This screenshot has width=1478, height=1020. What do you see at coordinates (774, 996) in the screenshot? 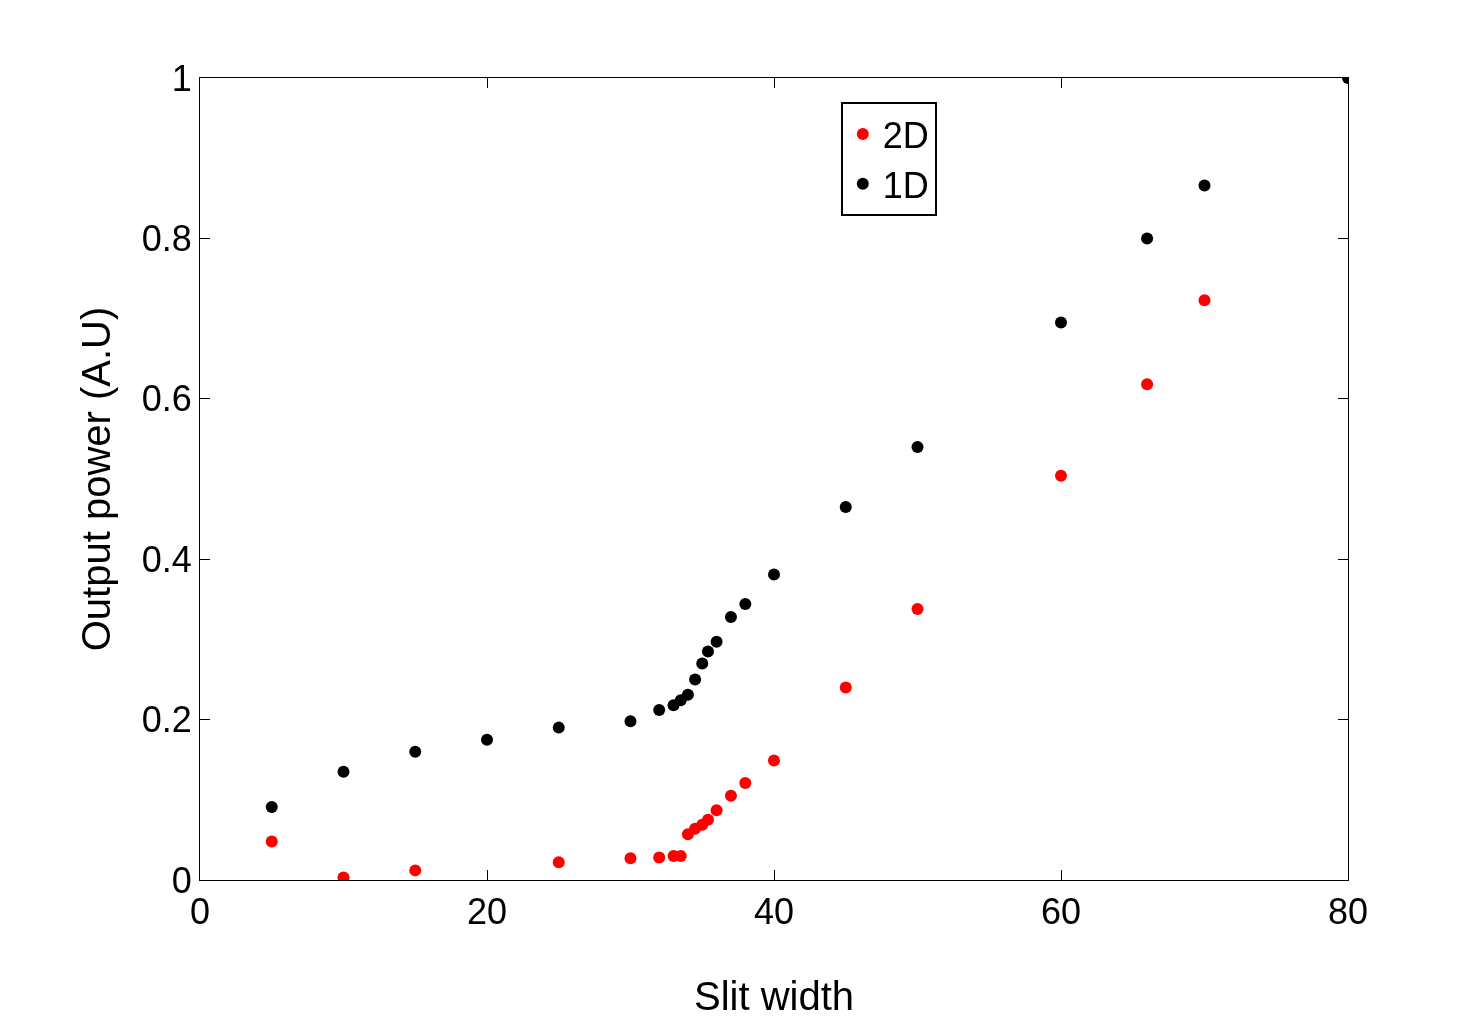
I see `x-axis-title: Slit width` at bounding box center [774, 996].